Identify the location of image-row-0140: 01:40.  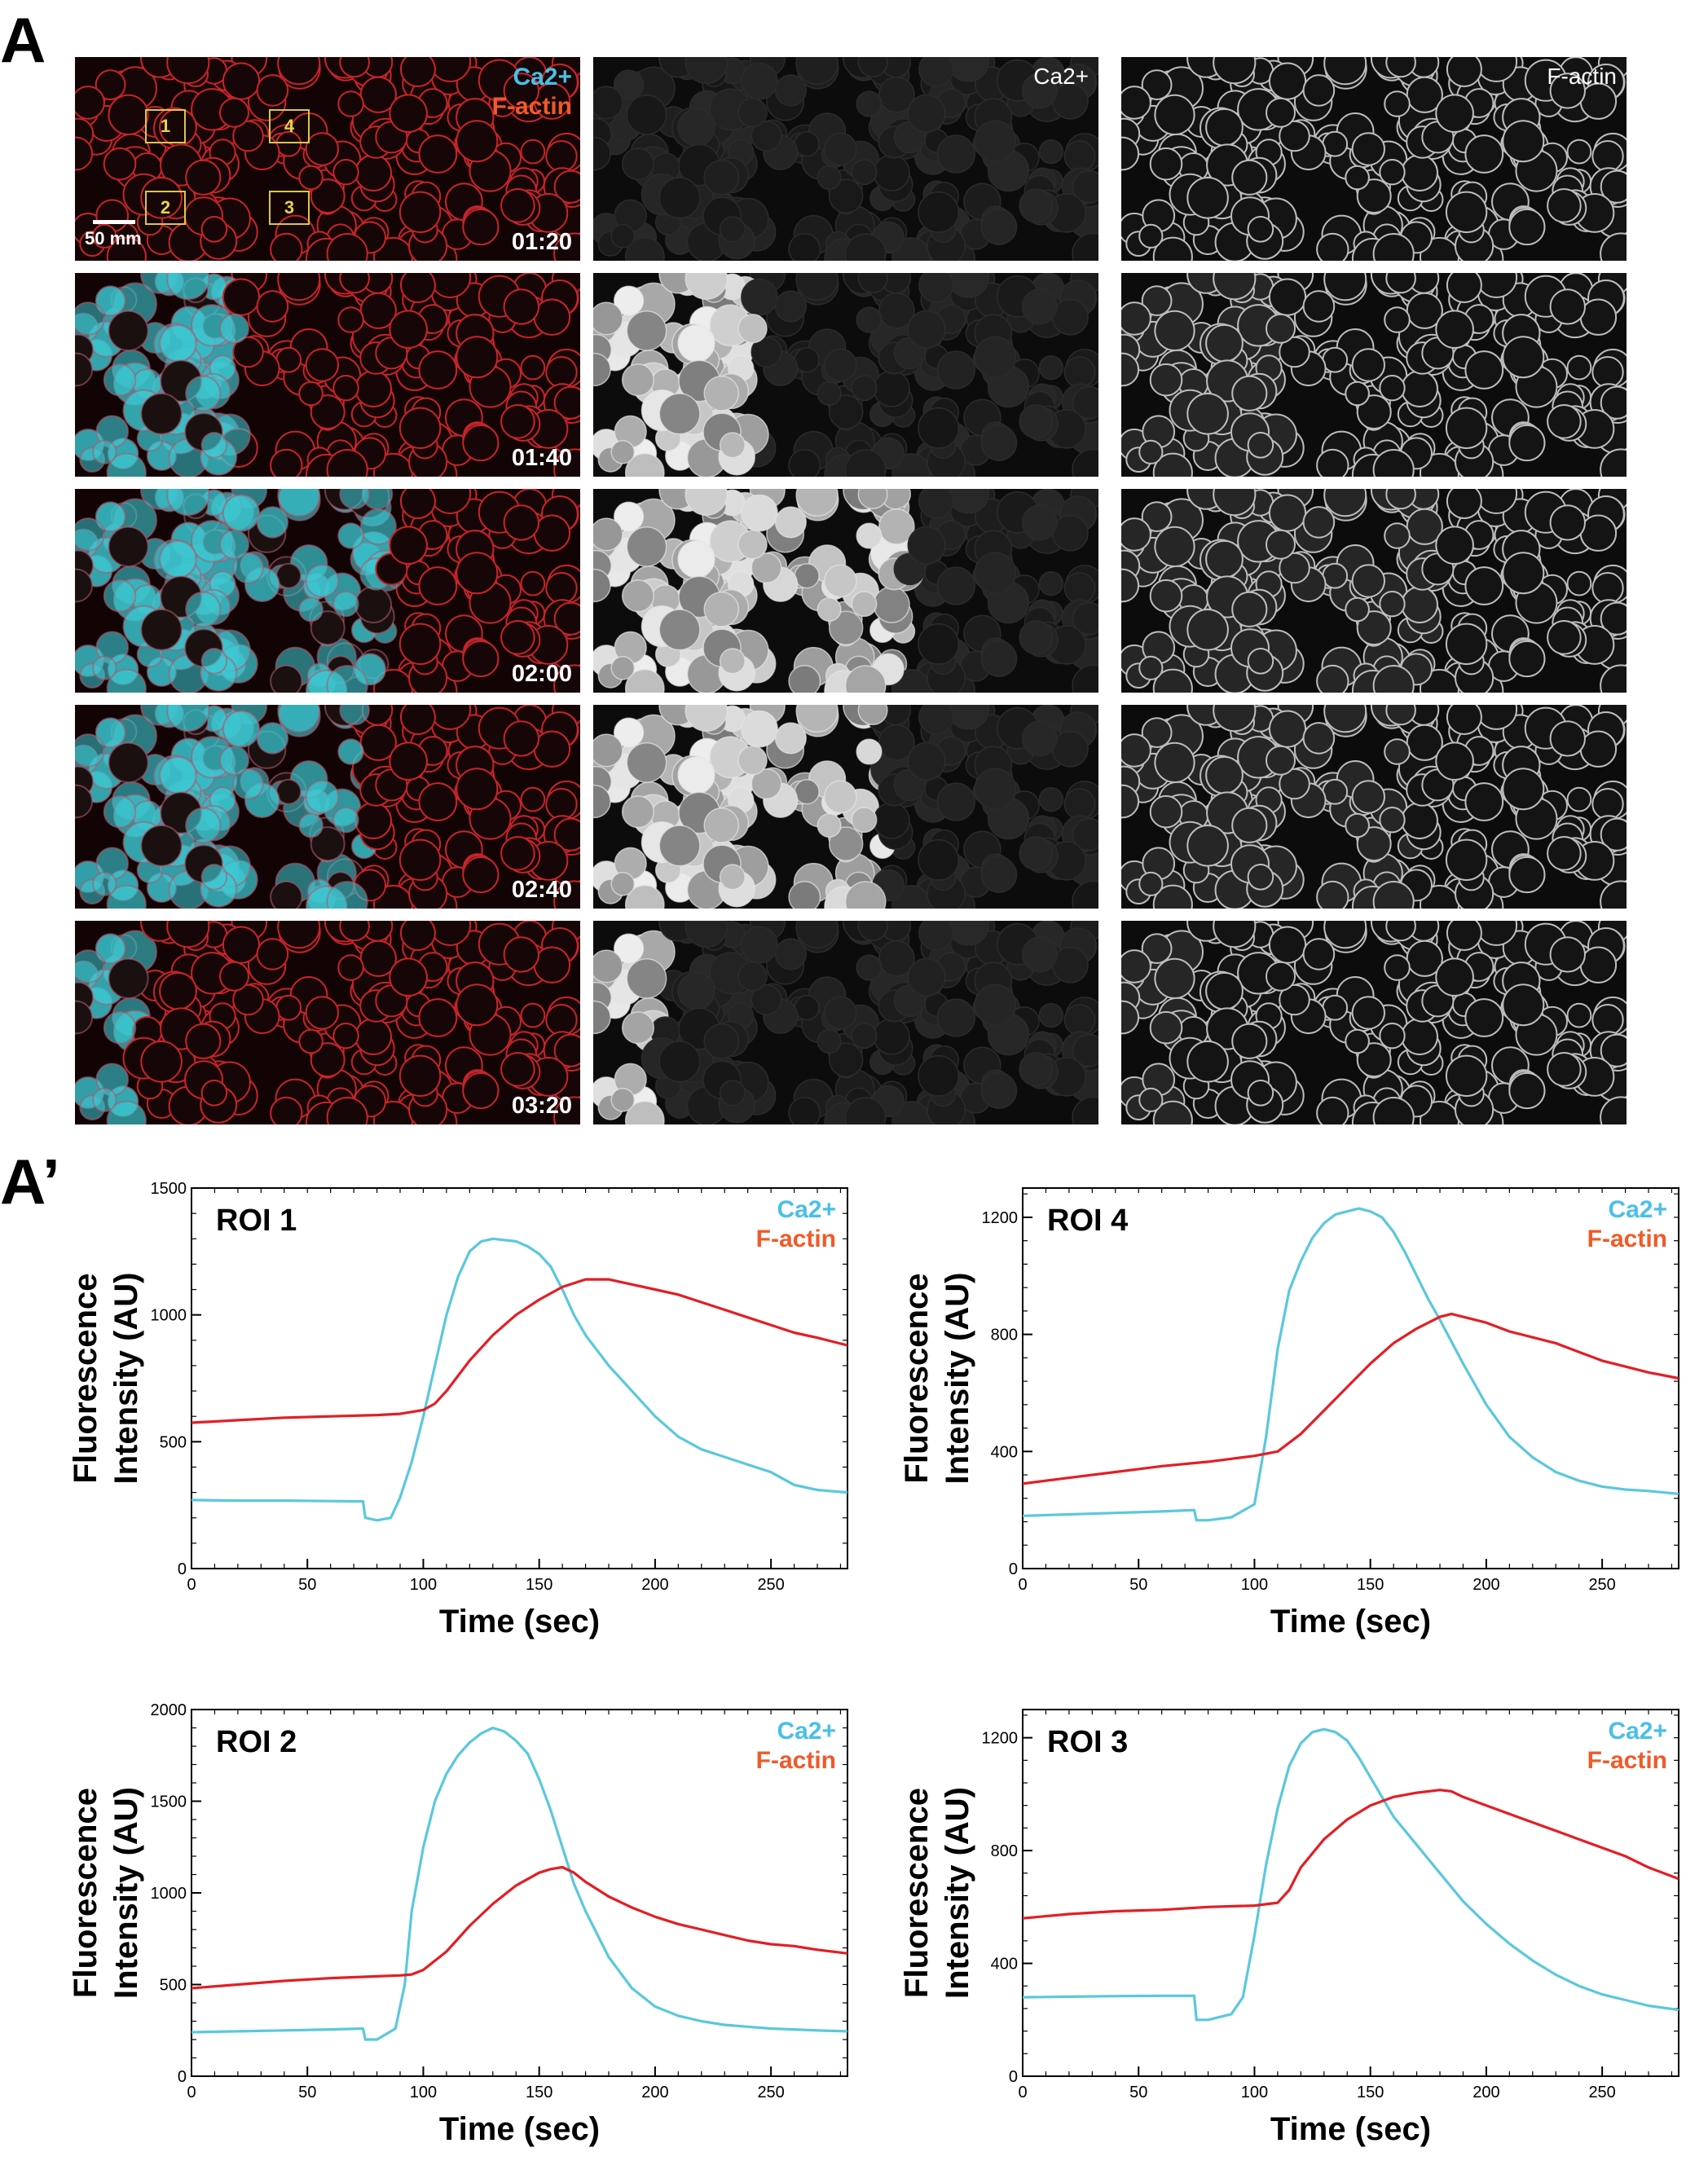
(852, 375).